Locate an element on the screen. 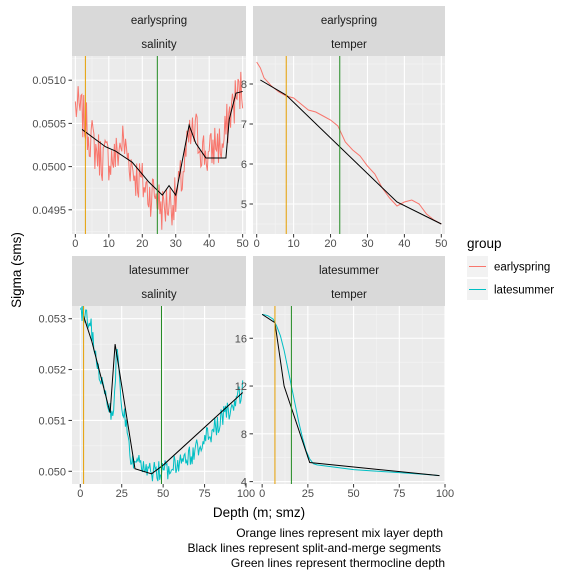  y-tick-label: 0.0495 is located at coordinates (49, 211).